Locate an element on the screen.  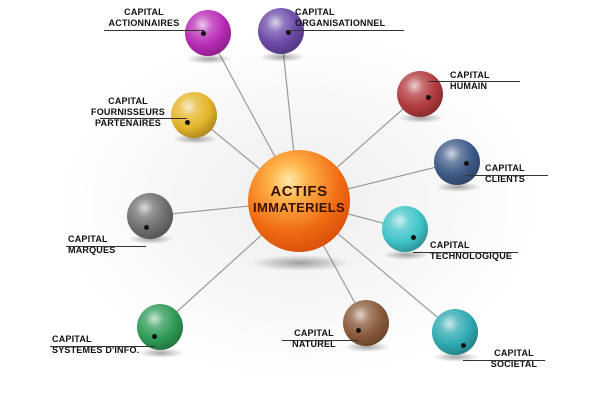
center-label-line1: ACTIFS is located at coordinates (299, 191).